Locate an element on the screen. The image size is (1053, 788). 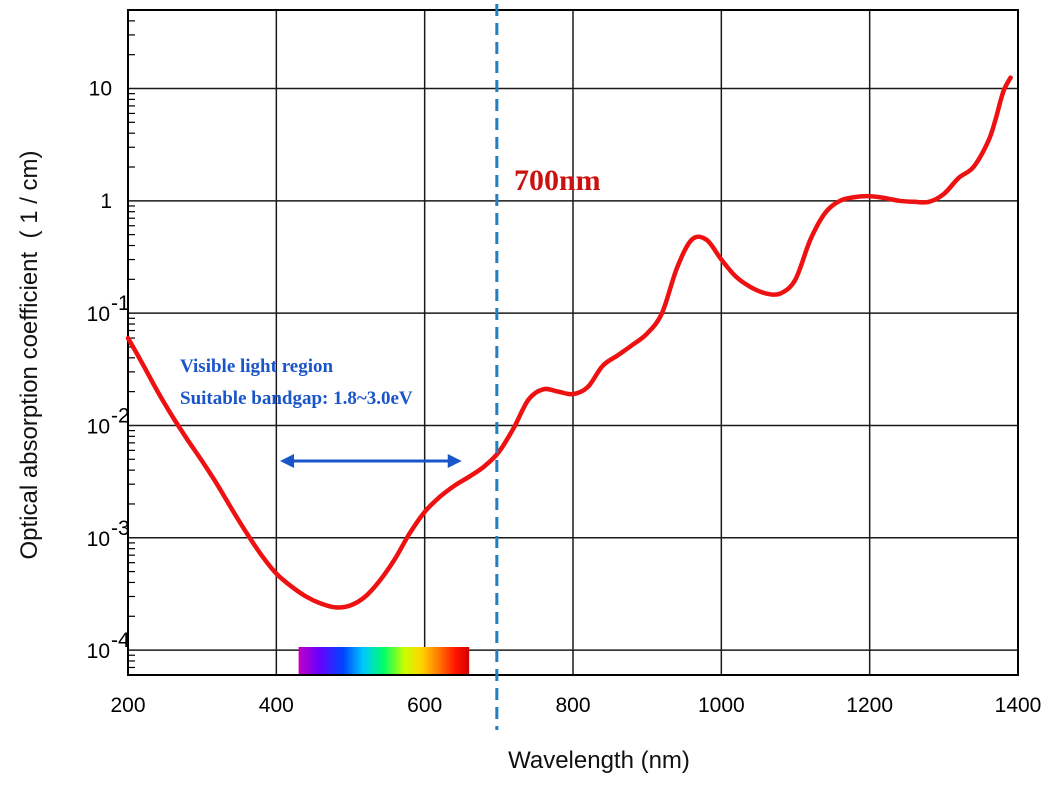
y-tick-label: 1 is located at coordinates (106, 201).